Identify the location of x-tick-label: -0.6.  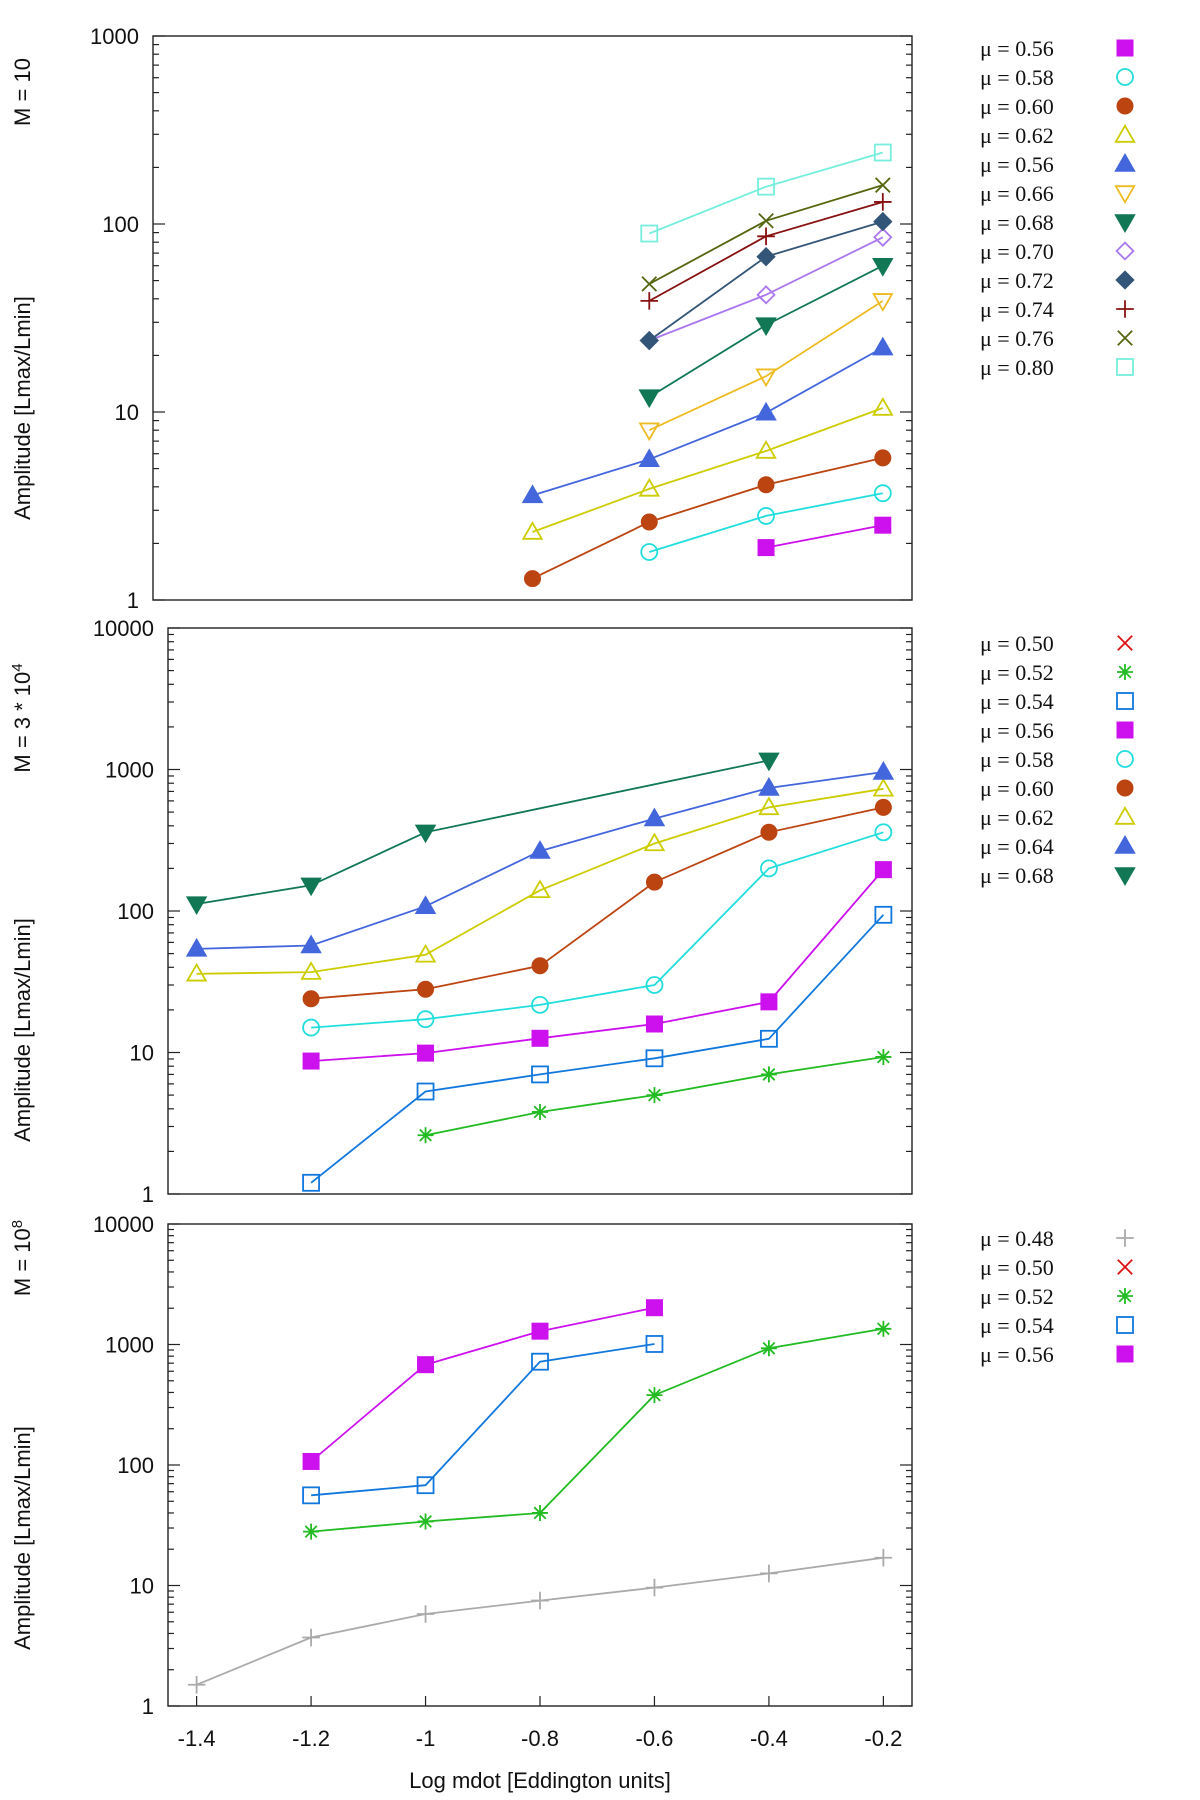
(655, 1738).